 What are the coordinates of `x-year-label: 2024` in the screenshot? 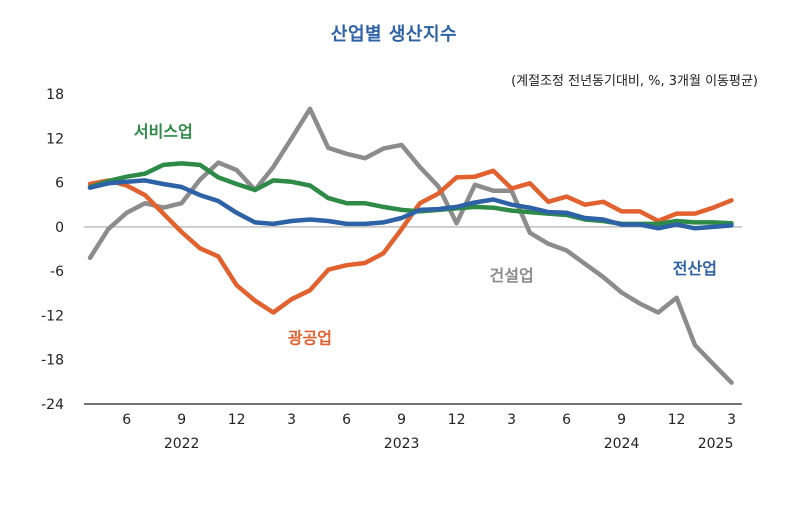 It's located at (622, 444).